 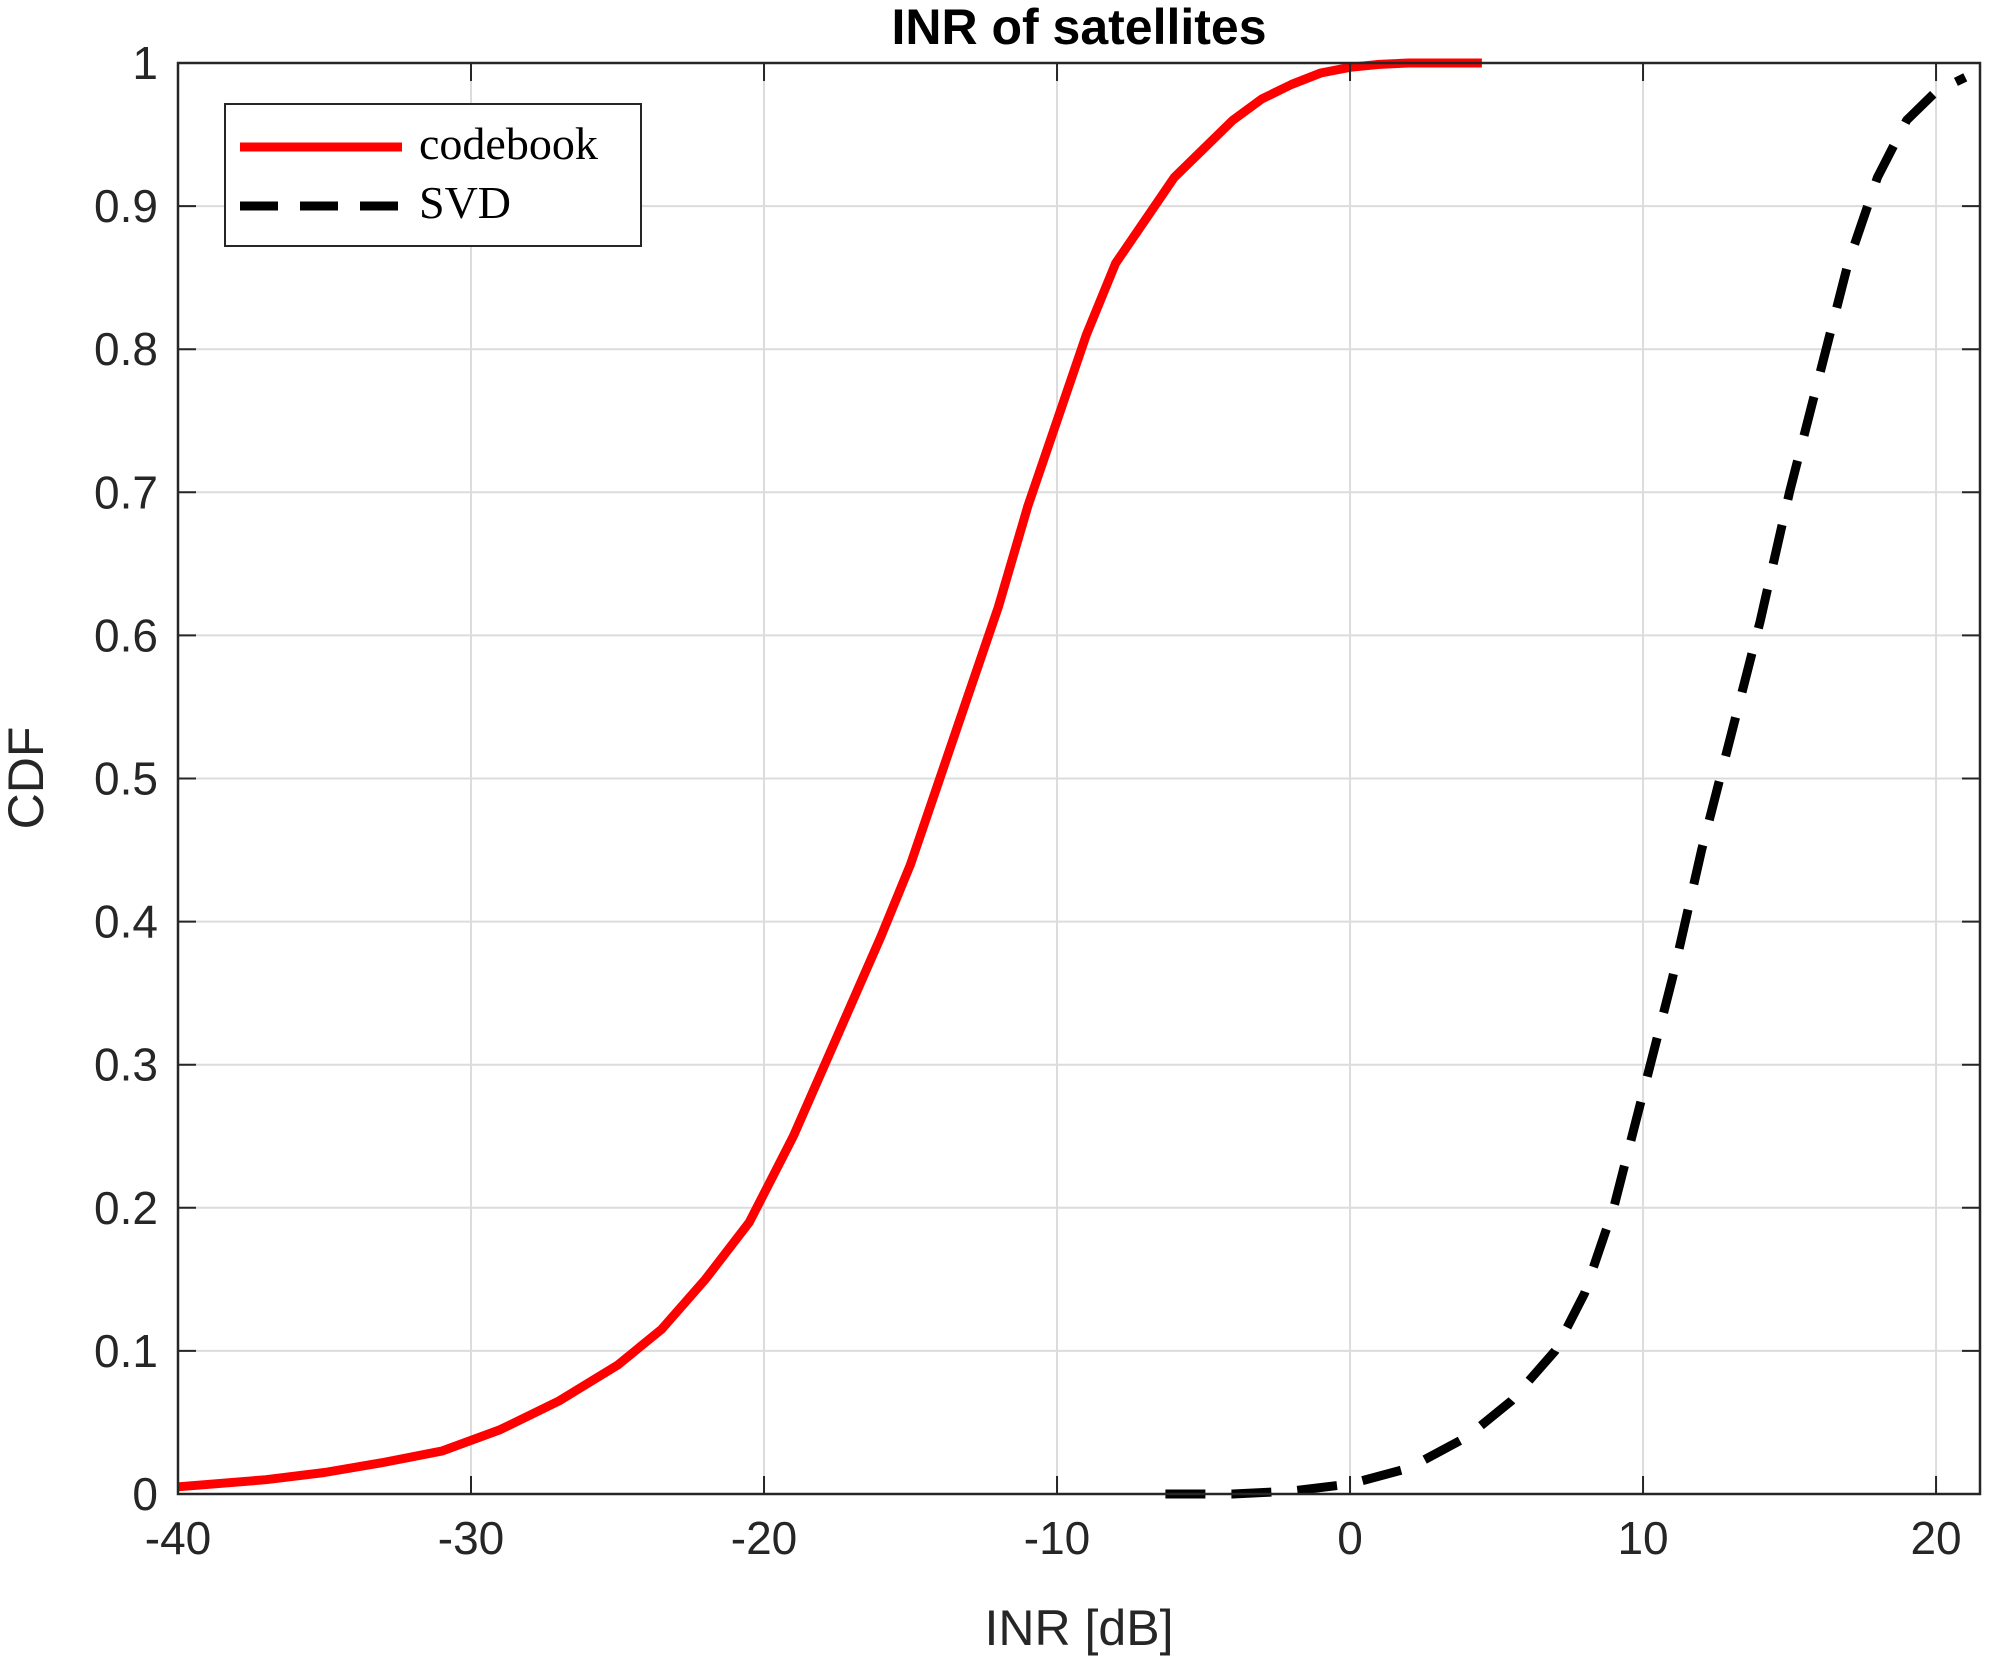 What do you see at coordinates (471, 1538) in the screenshot?
I see `x-tick-label: -30` at bounding box center [471, 1538].